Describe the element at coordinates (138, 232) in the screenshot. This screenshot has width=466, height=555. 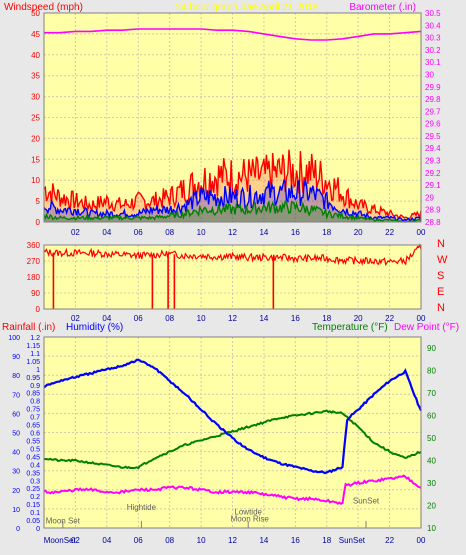
I see `wind-xtick-label: 06` at that location.